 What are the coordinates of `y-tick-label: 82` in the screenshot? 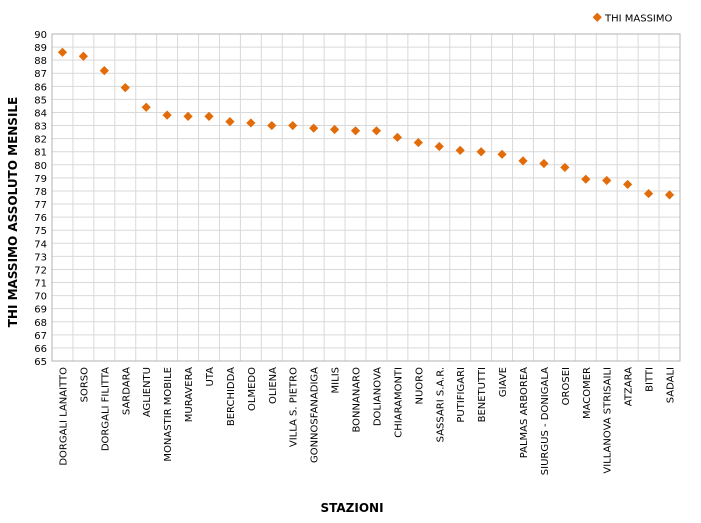 It's located at (40, 140).